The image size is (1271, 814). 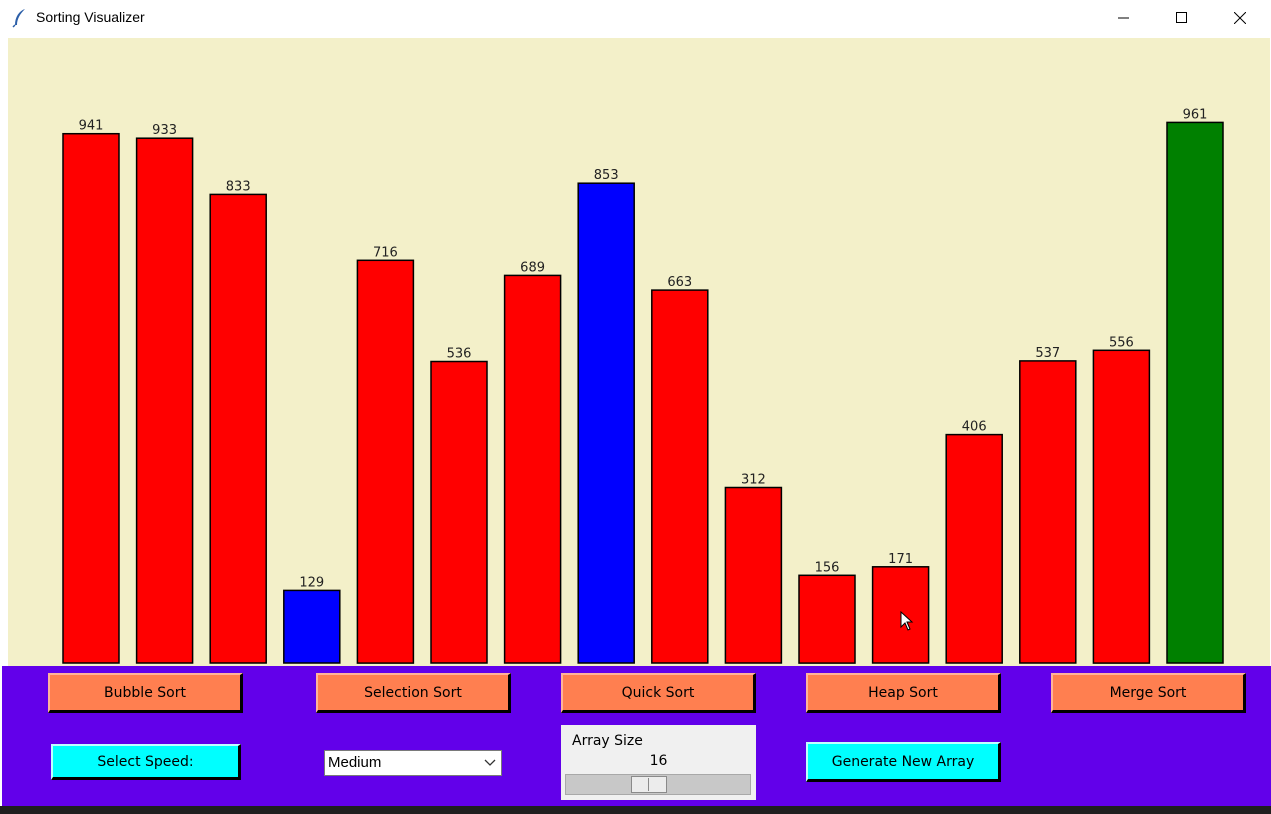 I want to click on window-bottom-edge, so click(x=635, y=810).